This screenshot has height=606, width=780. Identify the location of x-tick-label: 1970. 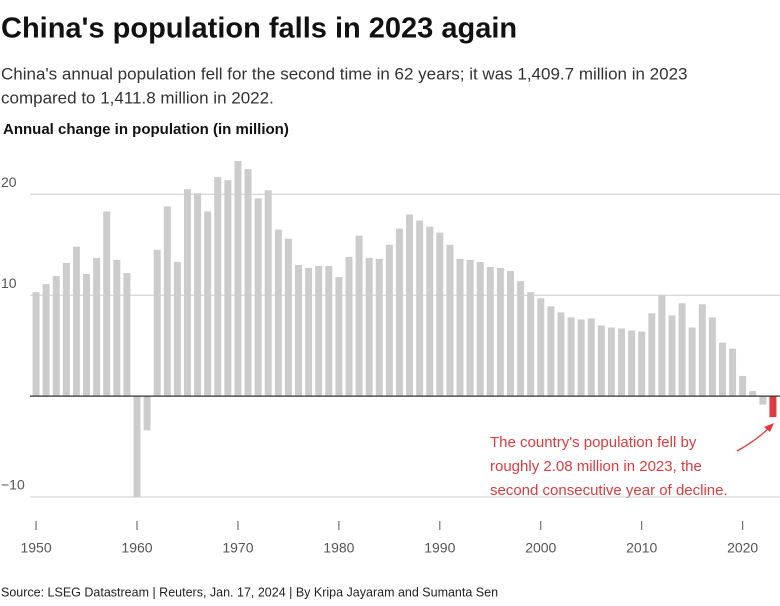
(237, 548).